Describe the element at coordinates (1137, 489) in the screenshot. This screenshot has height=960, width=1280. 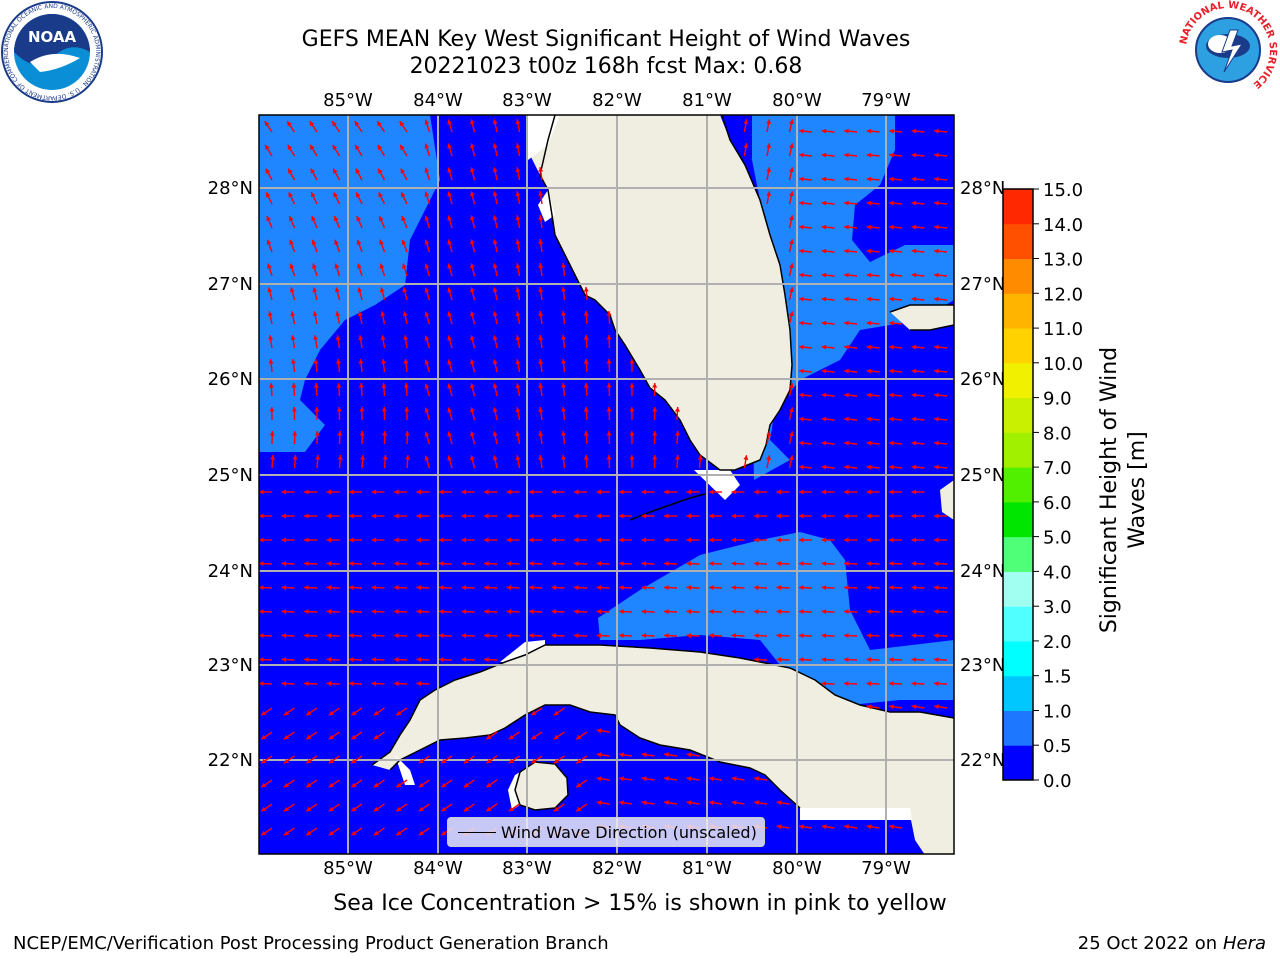
I see `colorbar-label-line-2: Waves [m]` at that location.